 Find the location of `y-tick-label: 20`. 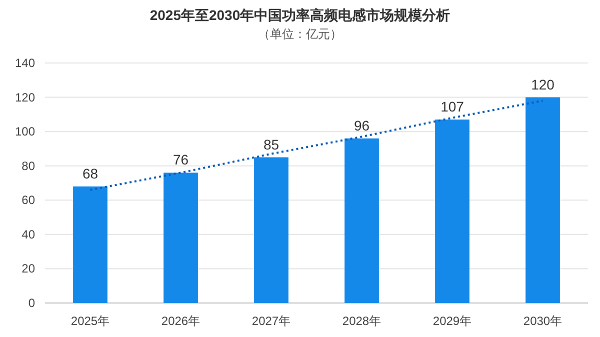

y-tick-label: 20 is located at coordinates (29, 269).